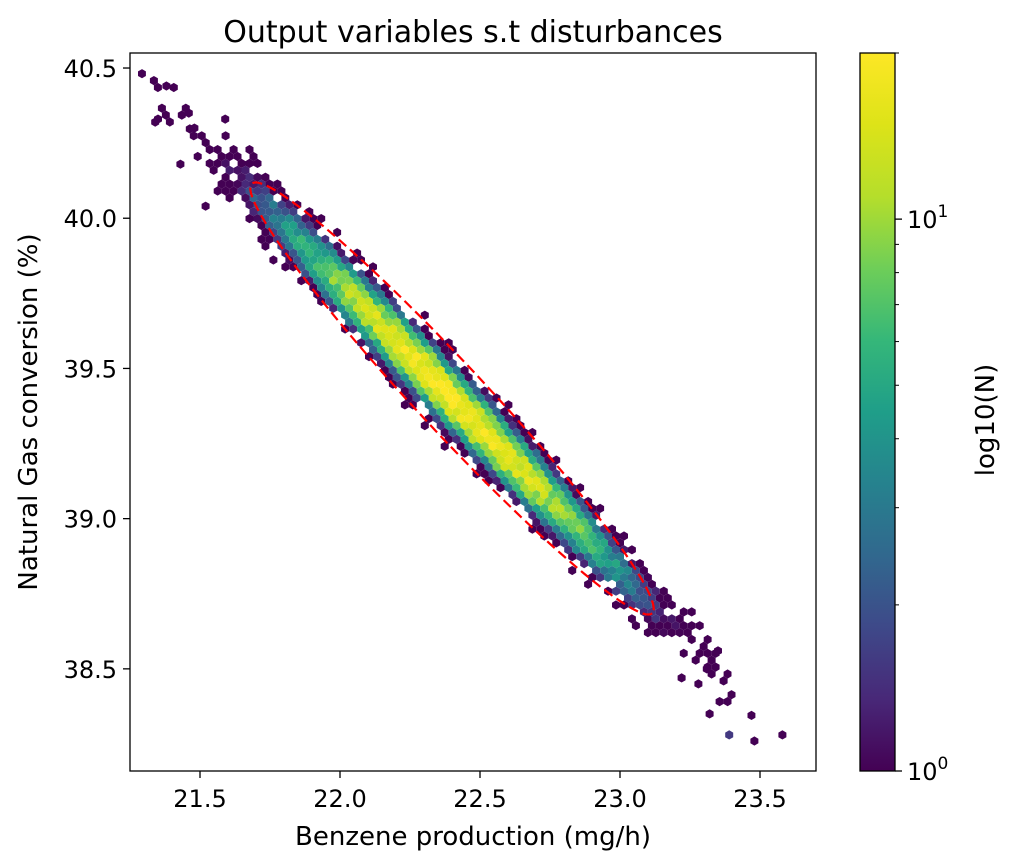  What do you see at coordinates (921, 419) in the screenshot?
I see `colorbar-ticks: 100 101` at bounding box center [921, 419].